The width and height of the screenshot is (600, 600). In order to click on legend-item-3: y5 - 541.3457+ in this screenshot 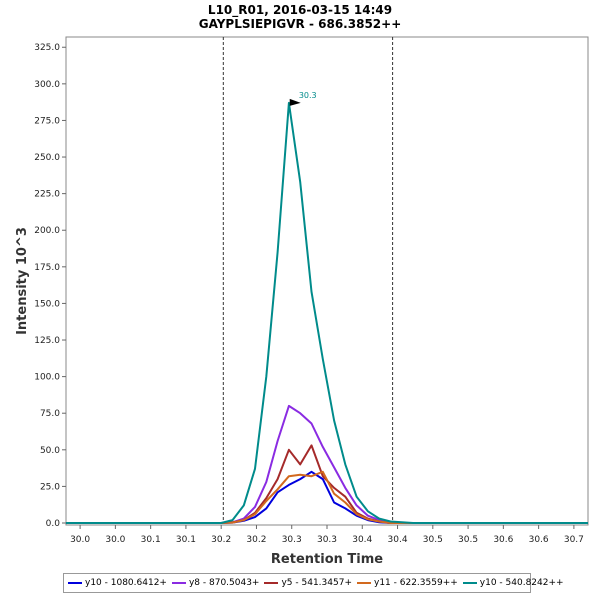, I will do `click(308, 583)`.